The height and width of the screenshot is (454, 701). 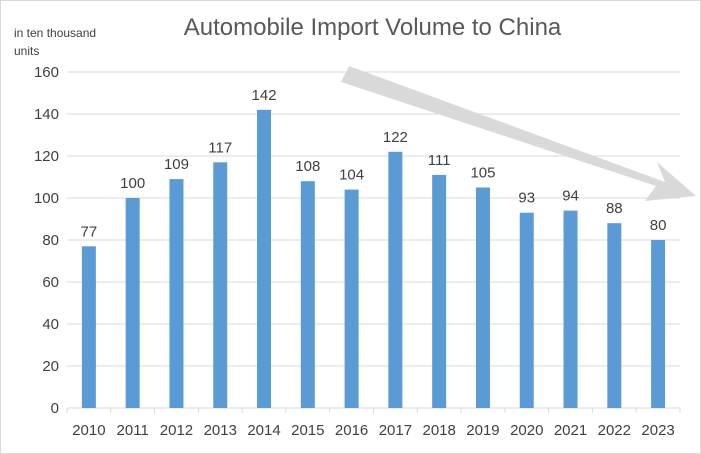 I want to click on data-label: 117, so click(x=220, y=147).